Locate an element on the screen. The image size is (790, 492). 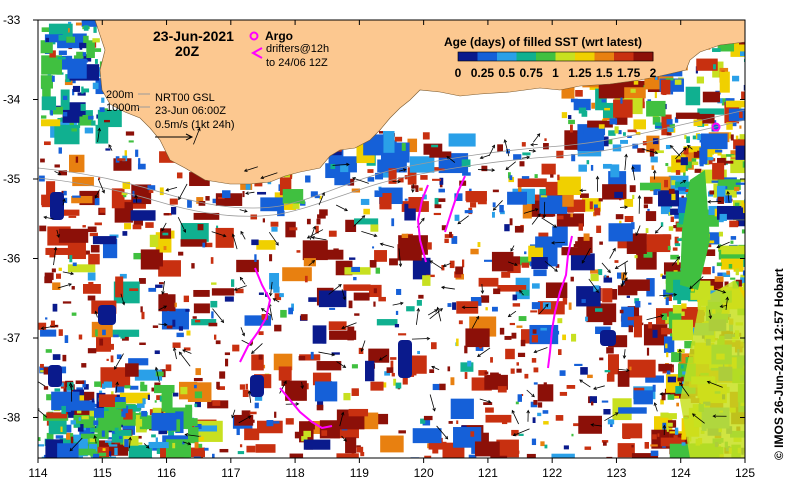
valid-time-label: 23-Jun 06:00Z is located at coordinates (190, 111).